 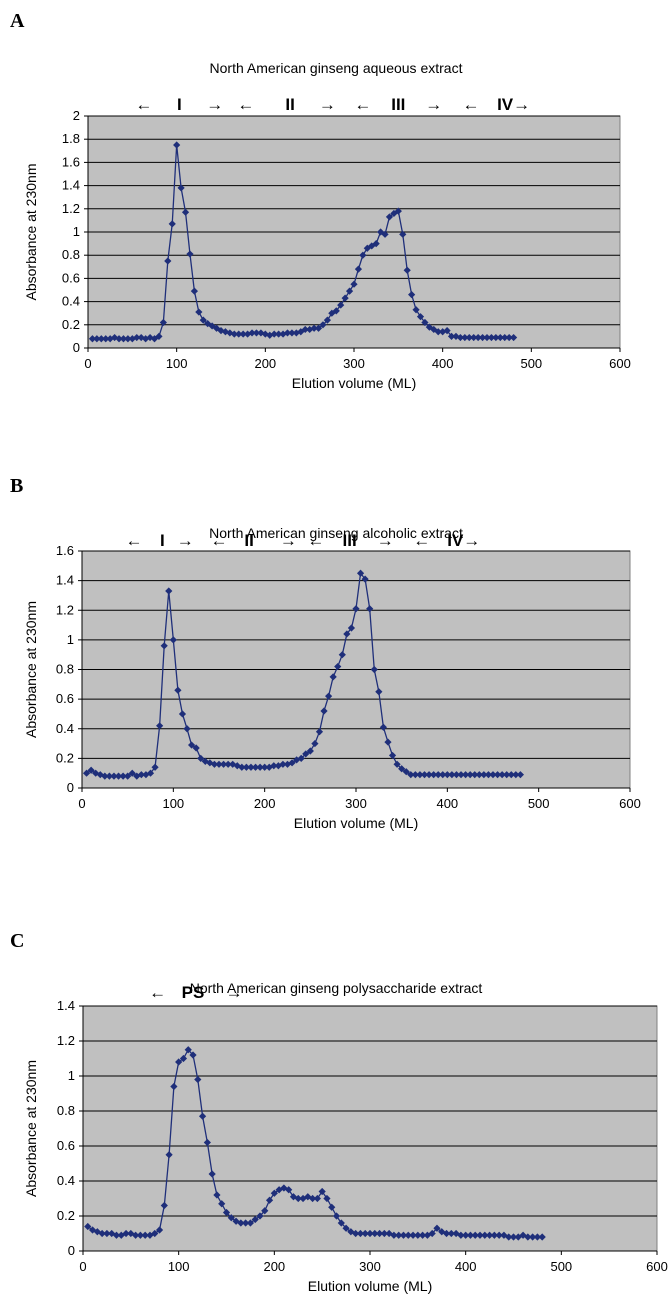 What do you see at coordinates (354, 383) in the screenshot?
I see `x-axis-label: Elution volume (ML)` at bounding box center [354, 383].